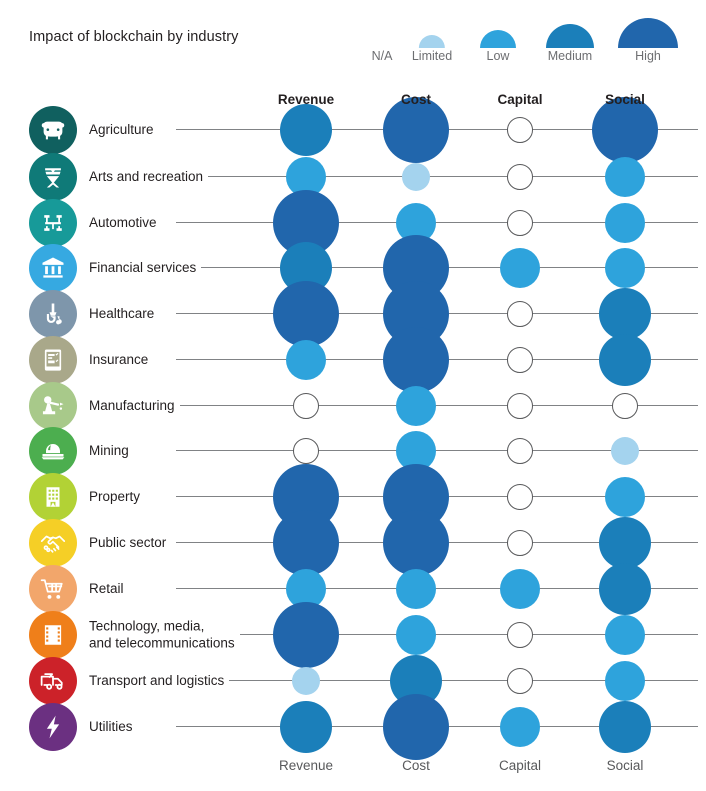 This screenshot has width=706, height=791. Describe the element at coordinates (625, 765) in the screenshot. I see `column-footer-social: Social` at that location.